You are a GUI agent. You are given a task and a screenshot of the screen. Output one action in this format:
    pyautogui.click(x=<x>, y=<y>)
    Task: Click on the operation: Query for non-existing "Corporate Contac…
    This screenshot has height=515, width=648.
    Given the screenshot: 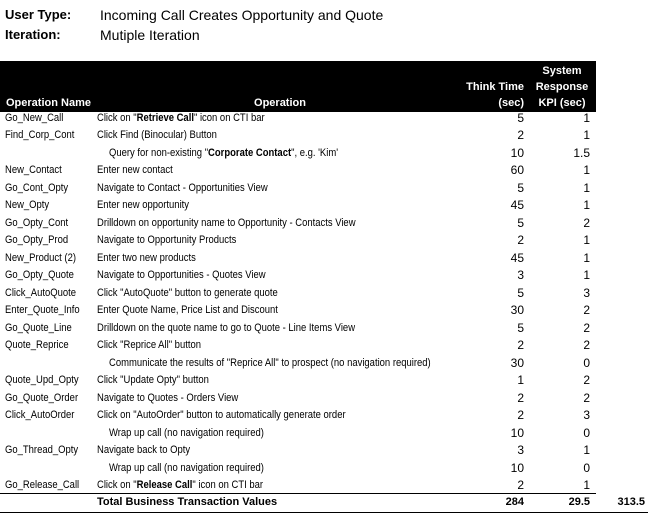 What is the action you would take?
    pyautogui.click(x=223, y=153)
    